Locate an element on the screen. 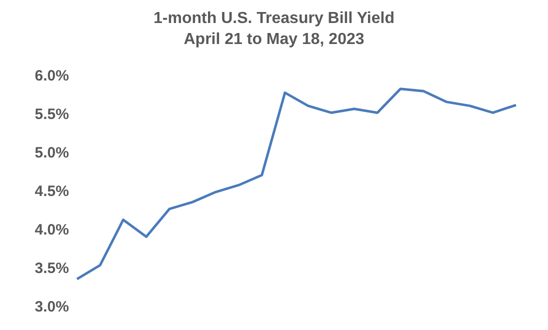 This screenshot has width=548, height=330. y-tick-label: 3.5% is located at coordinates (51, 268).